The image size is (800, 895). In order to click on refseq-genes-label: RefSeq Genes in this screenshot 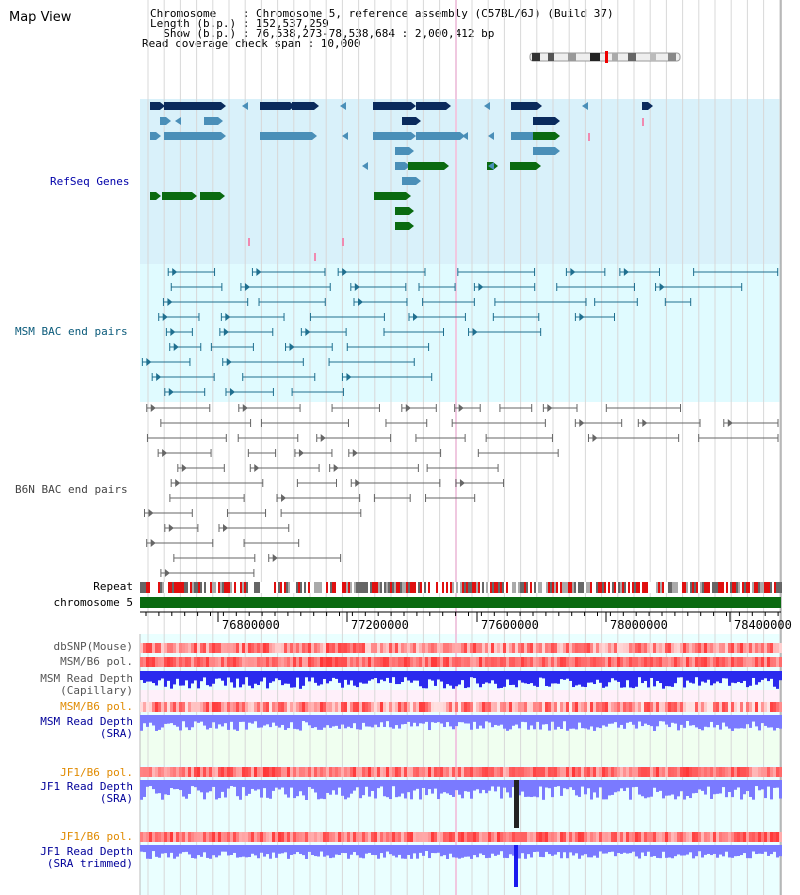, I will do `click(90, 181)`.